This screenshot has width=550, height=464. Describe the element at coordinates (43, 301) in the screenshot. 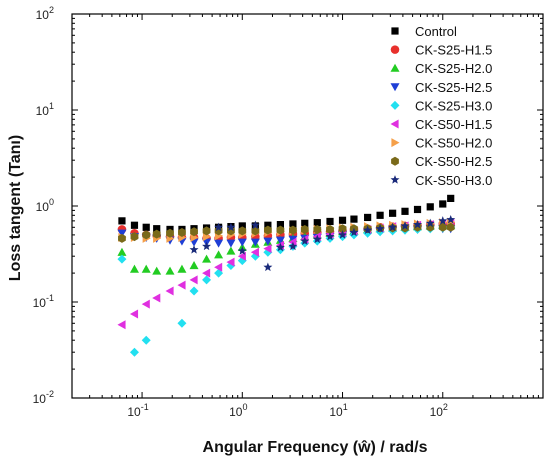

I see `y-tick-label: 10⁻¹` at that location.